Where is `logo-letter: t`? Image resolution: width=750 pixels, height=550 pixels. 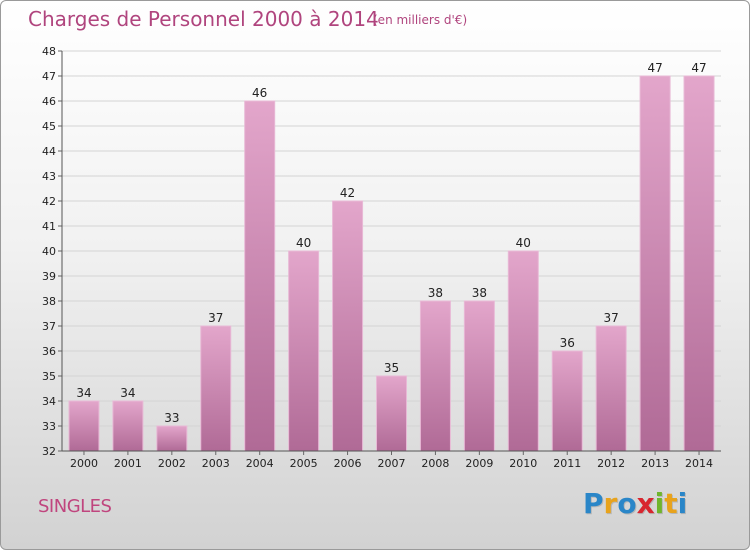
logo-letter: t is located at coordinates (671, 503).